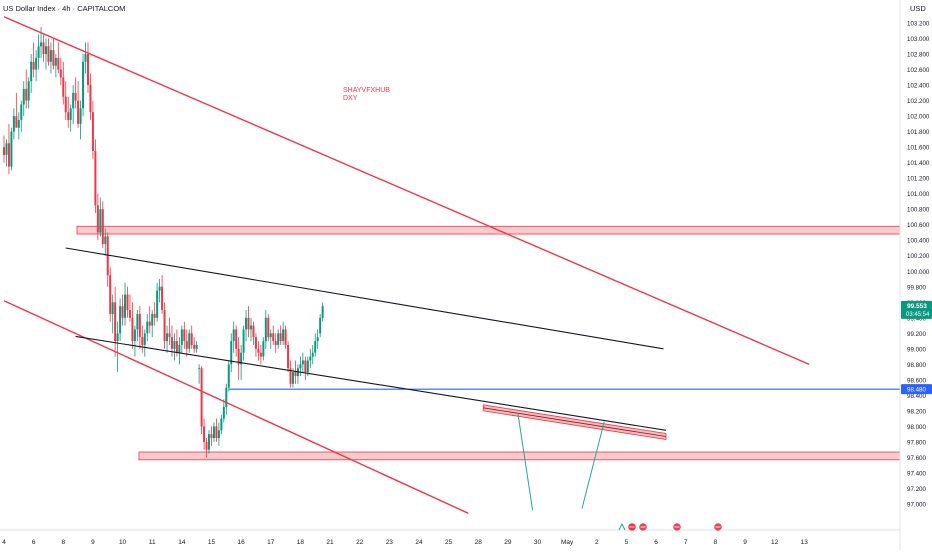 Image resolution: width=932 pixels, height=555 pixels. What do you see at coordinates (93, 542) in the screenshot?
I see `x-tick-label: 9` at bounding box center [93, 542].